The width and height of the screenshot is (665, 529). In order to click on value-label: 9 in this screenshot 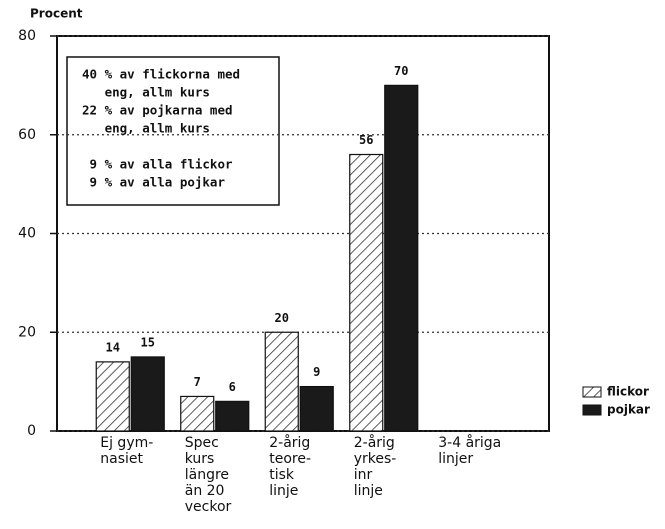, I will do `click(316, 372)`.